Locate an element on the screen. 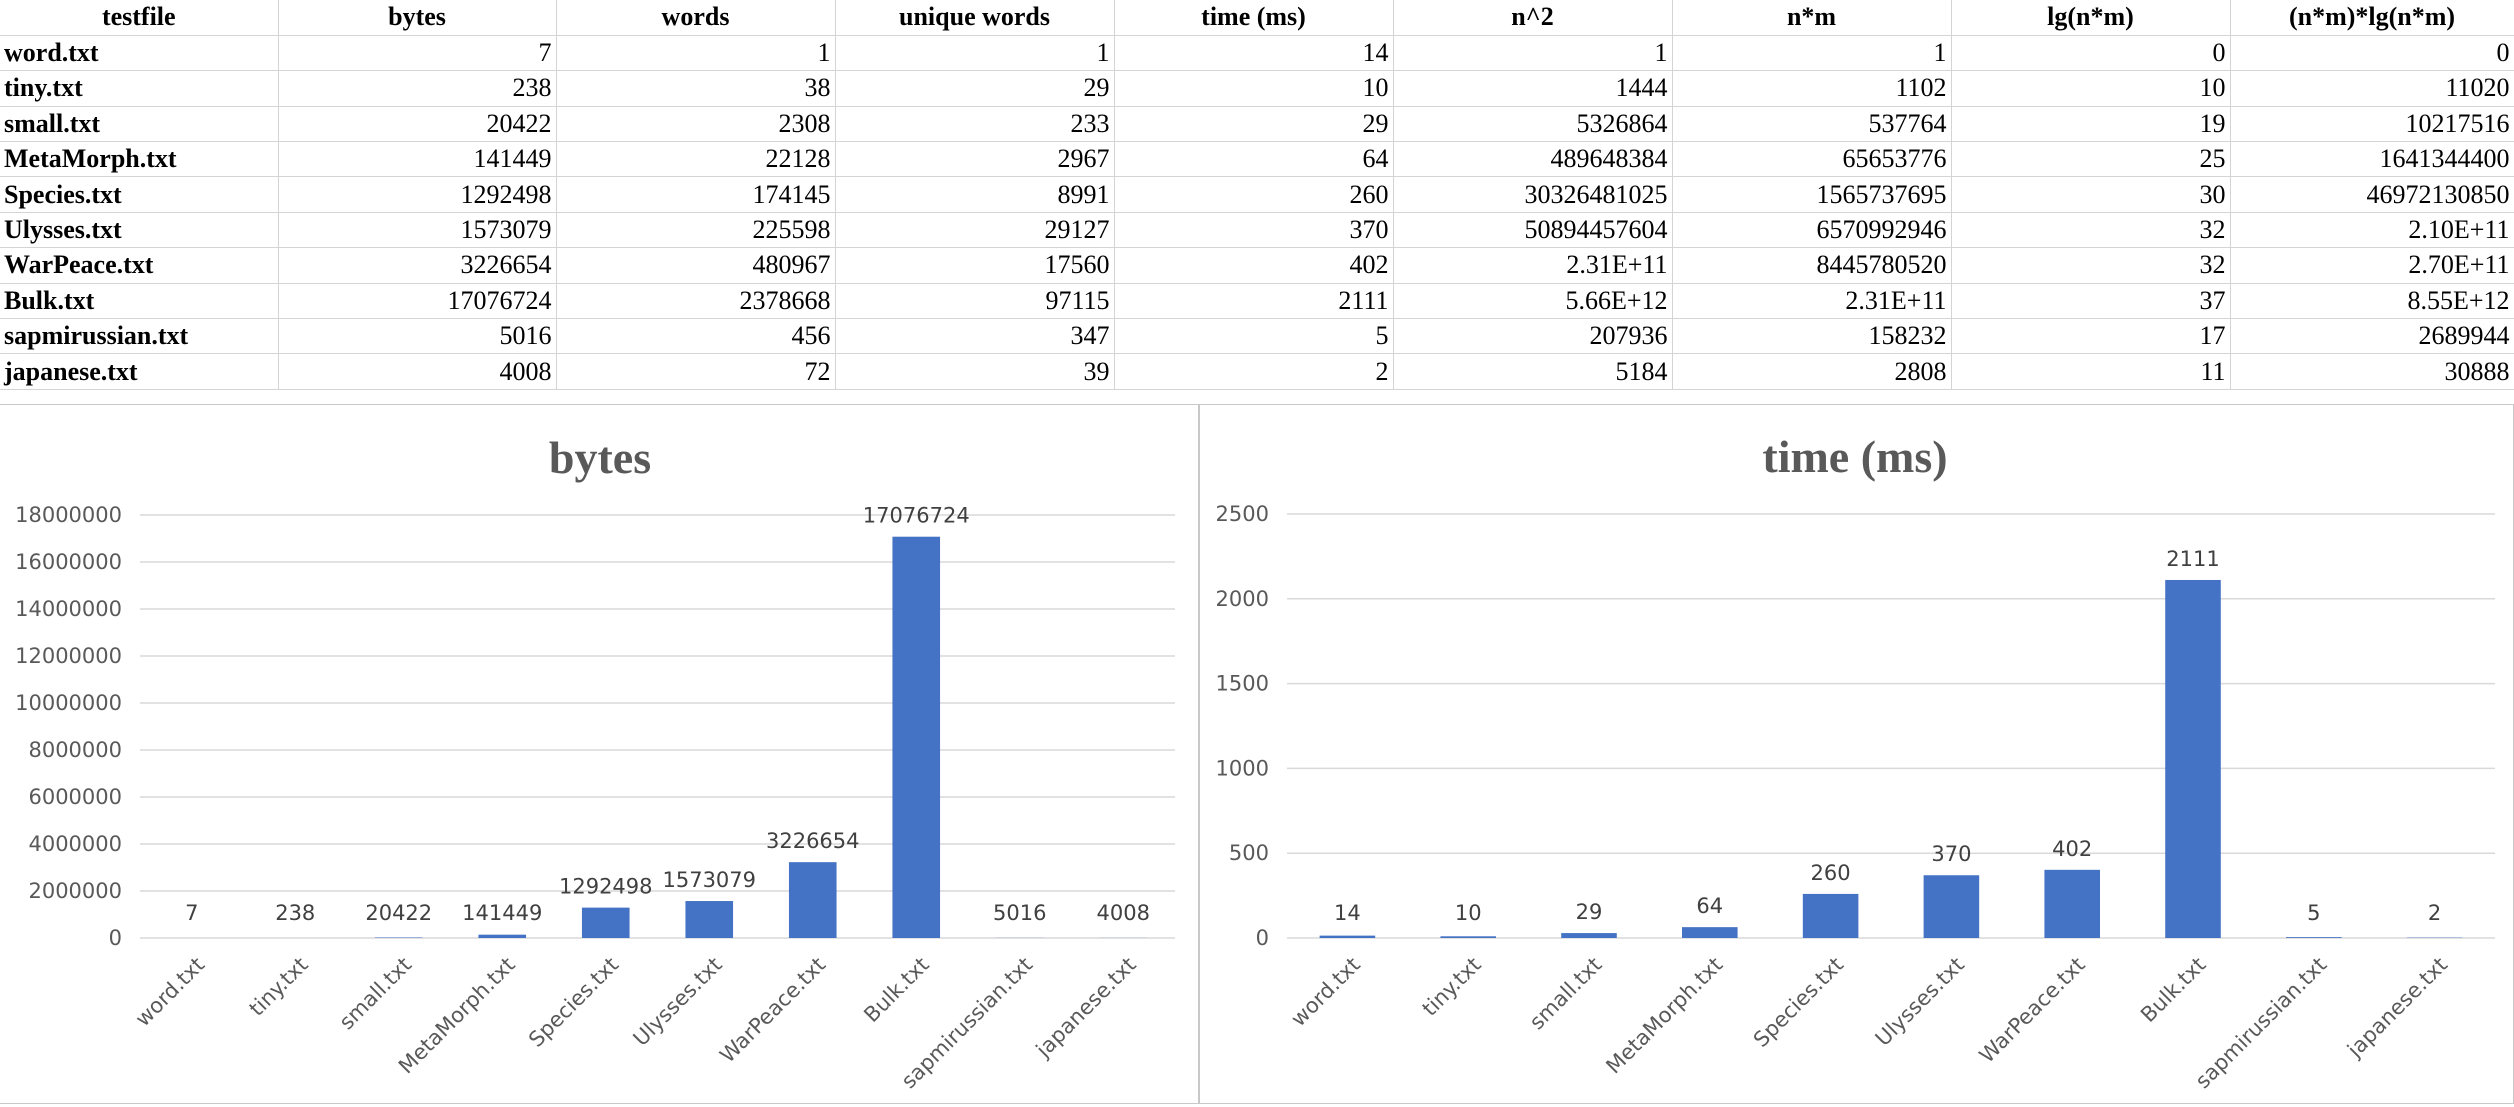  cell-bytes: 20422 is located at coordinates (417, 124).